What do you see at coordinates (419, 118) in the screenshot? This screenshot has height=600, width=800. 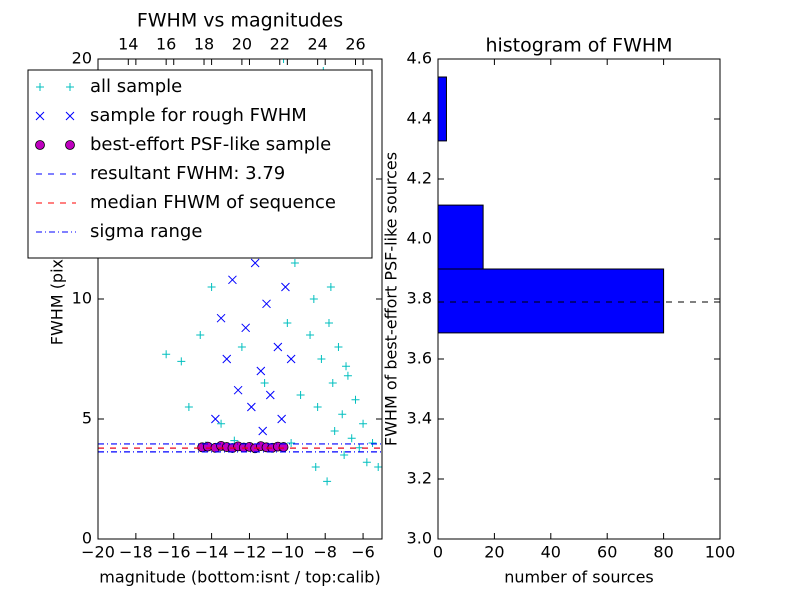 I see `y-tick-label: 4.4` at bounding box center [419, 118].